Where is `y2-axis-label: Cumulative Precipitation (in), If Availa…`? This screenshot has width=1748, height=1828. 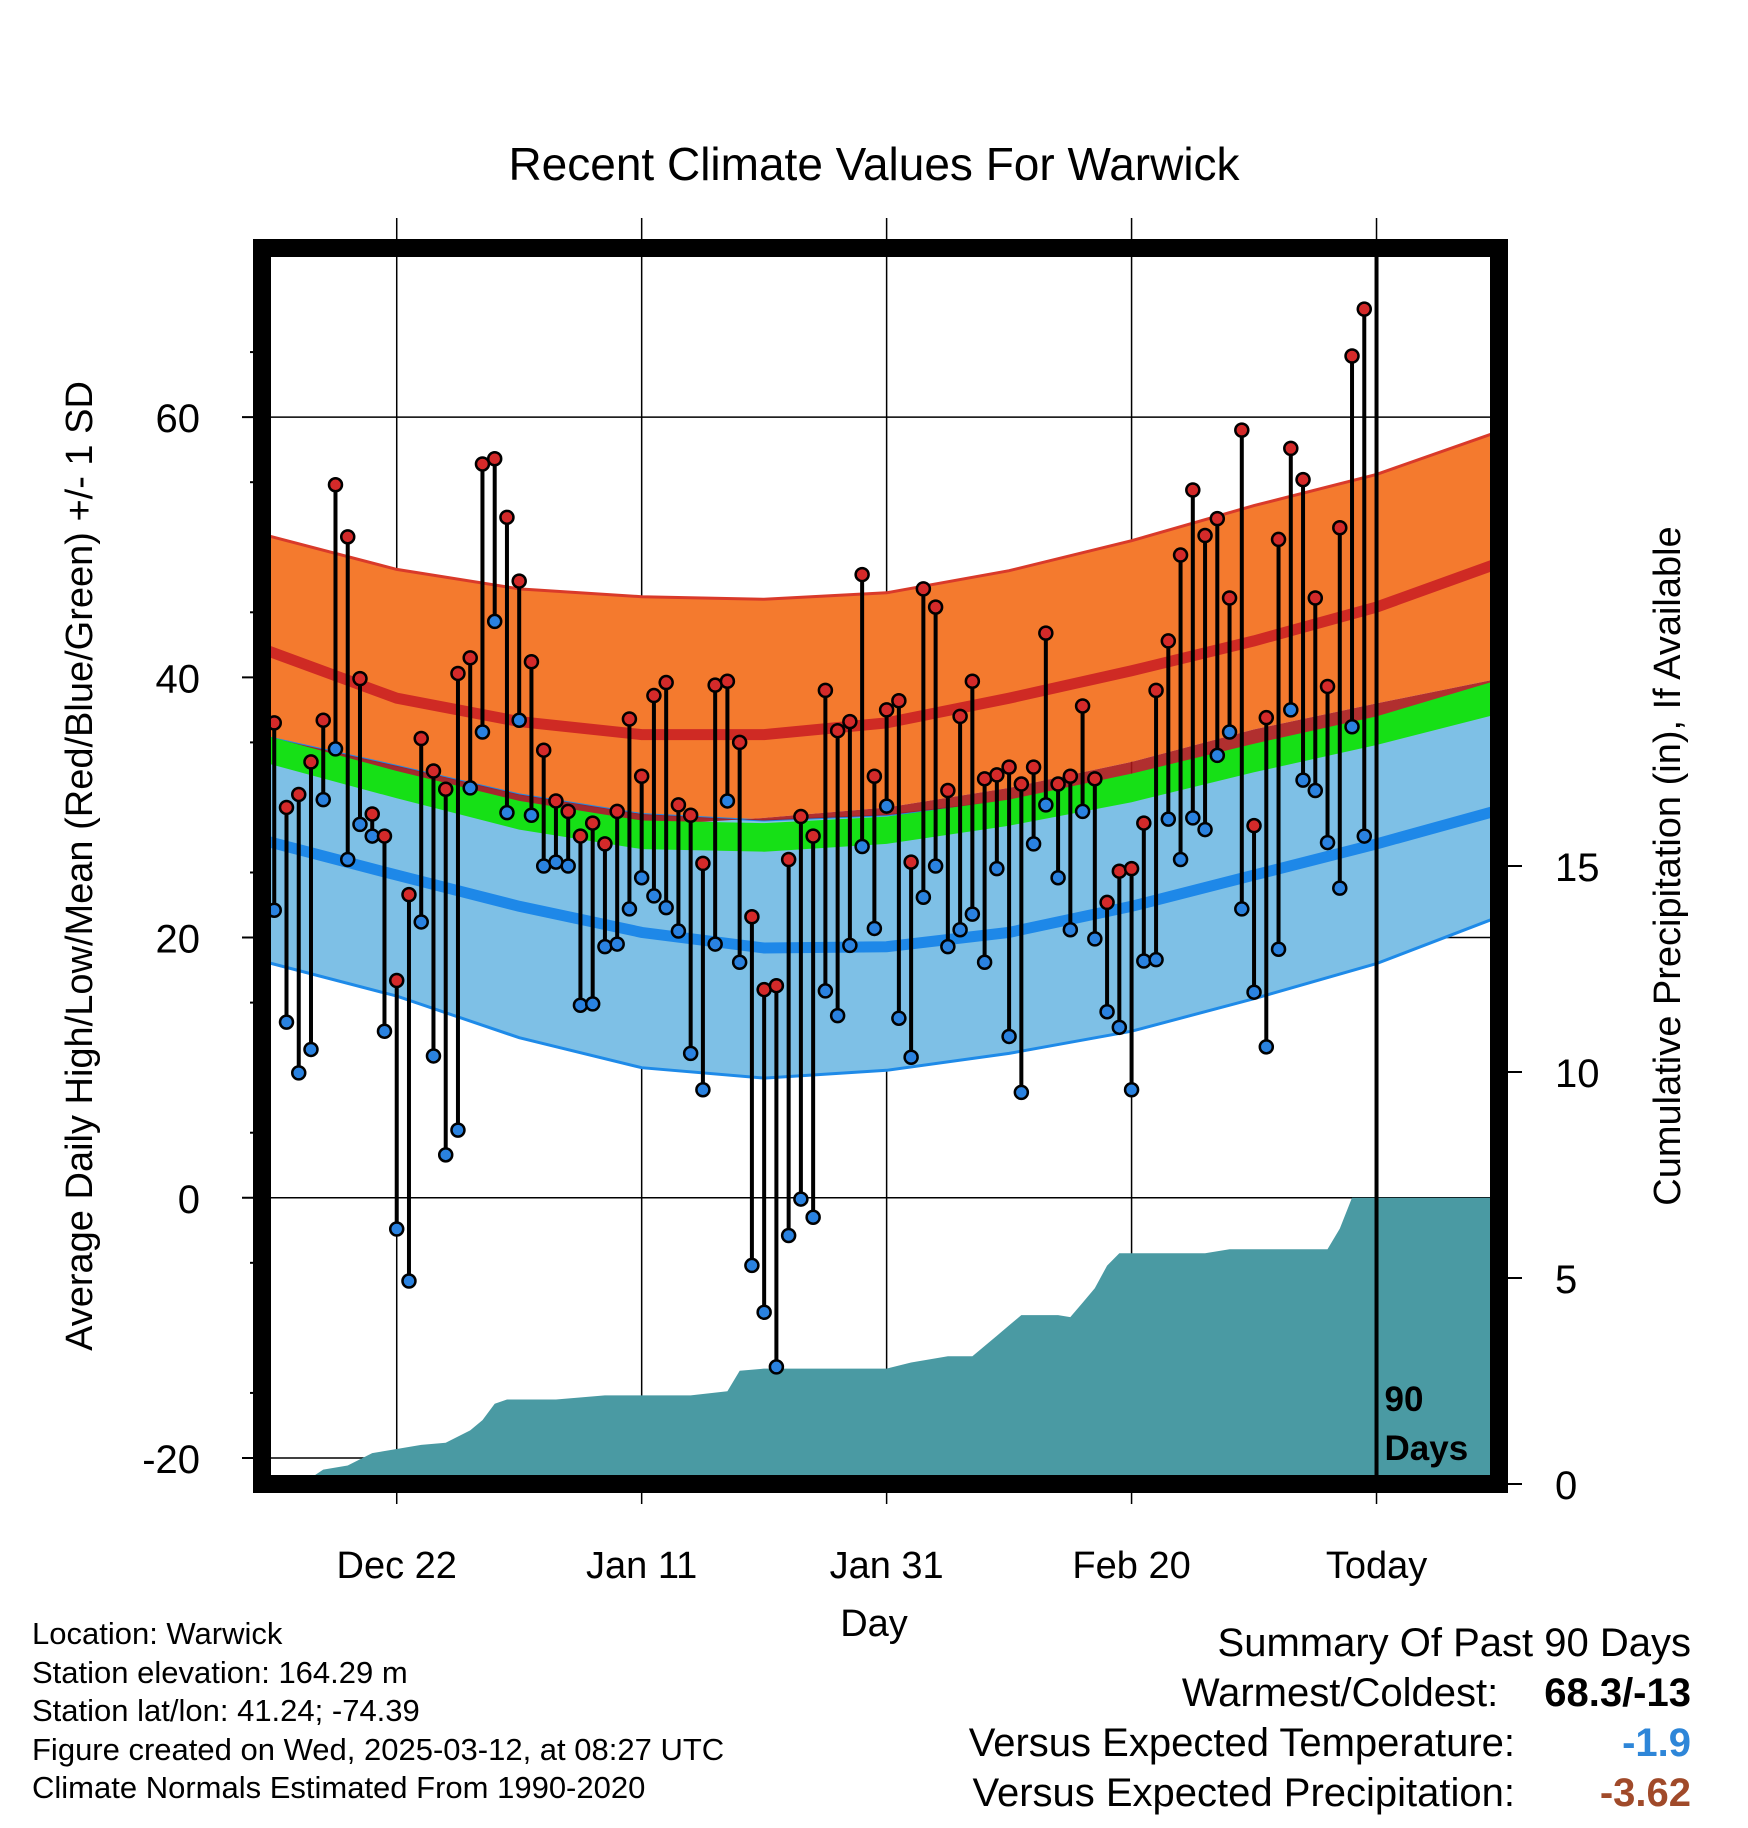
y2-axis-label: Cumulative Precipitation (in), If Availa… is located at coordinates (1668, 865).